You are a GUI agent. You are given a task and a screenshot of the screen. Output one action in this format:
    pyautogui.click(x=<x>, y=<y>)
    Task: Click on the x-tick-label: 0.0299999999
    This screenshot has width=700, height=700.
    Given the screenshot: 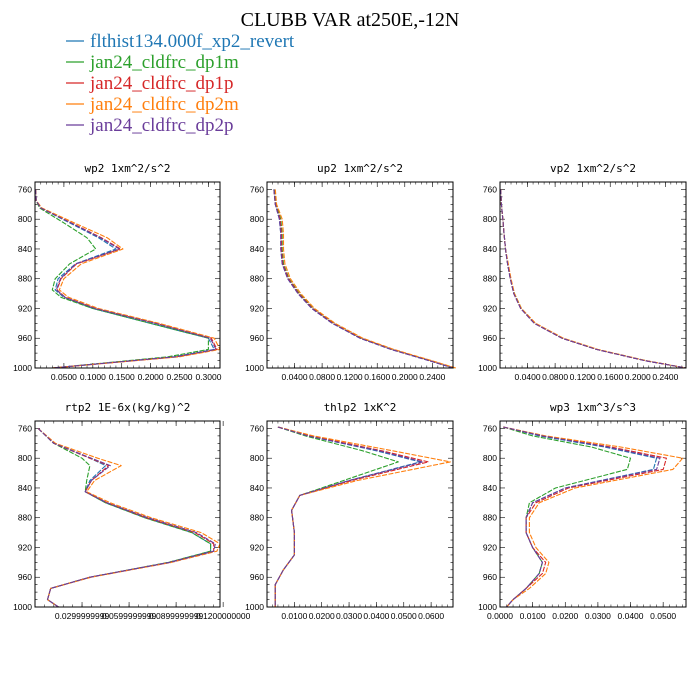 What is the action you would take?
    pyautogui.click(x=82, y=616)
    